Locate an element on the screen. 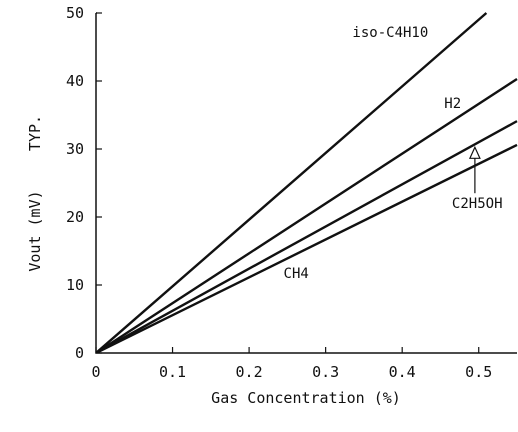 This screenshot has width=518, height=432. y-axis-label: Vout (mV) is located at coordinates (35, 230).